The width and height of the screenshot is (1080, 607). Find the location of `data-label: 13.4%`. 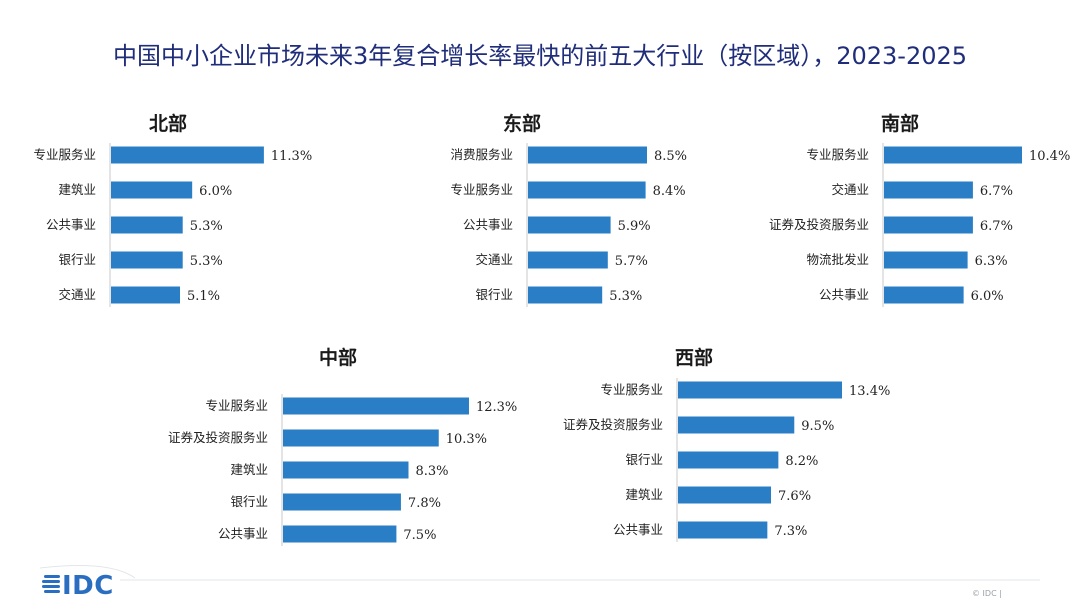

data-label: 13.4% is located at coordinates (869, 391).